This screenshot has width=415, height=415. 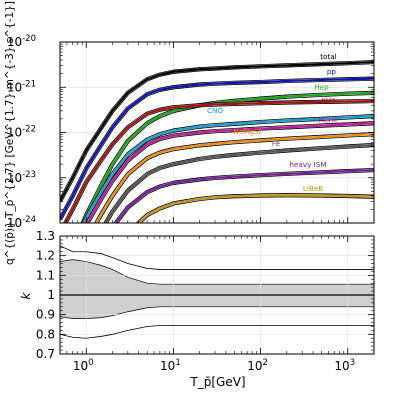 What do you see at coordinates (45, 354) in the screenshot?
I see `bottom-y-tick-label: 0.7` at bounding box center [45, 354].